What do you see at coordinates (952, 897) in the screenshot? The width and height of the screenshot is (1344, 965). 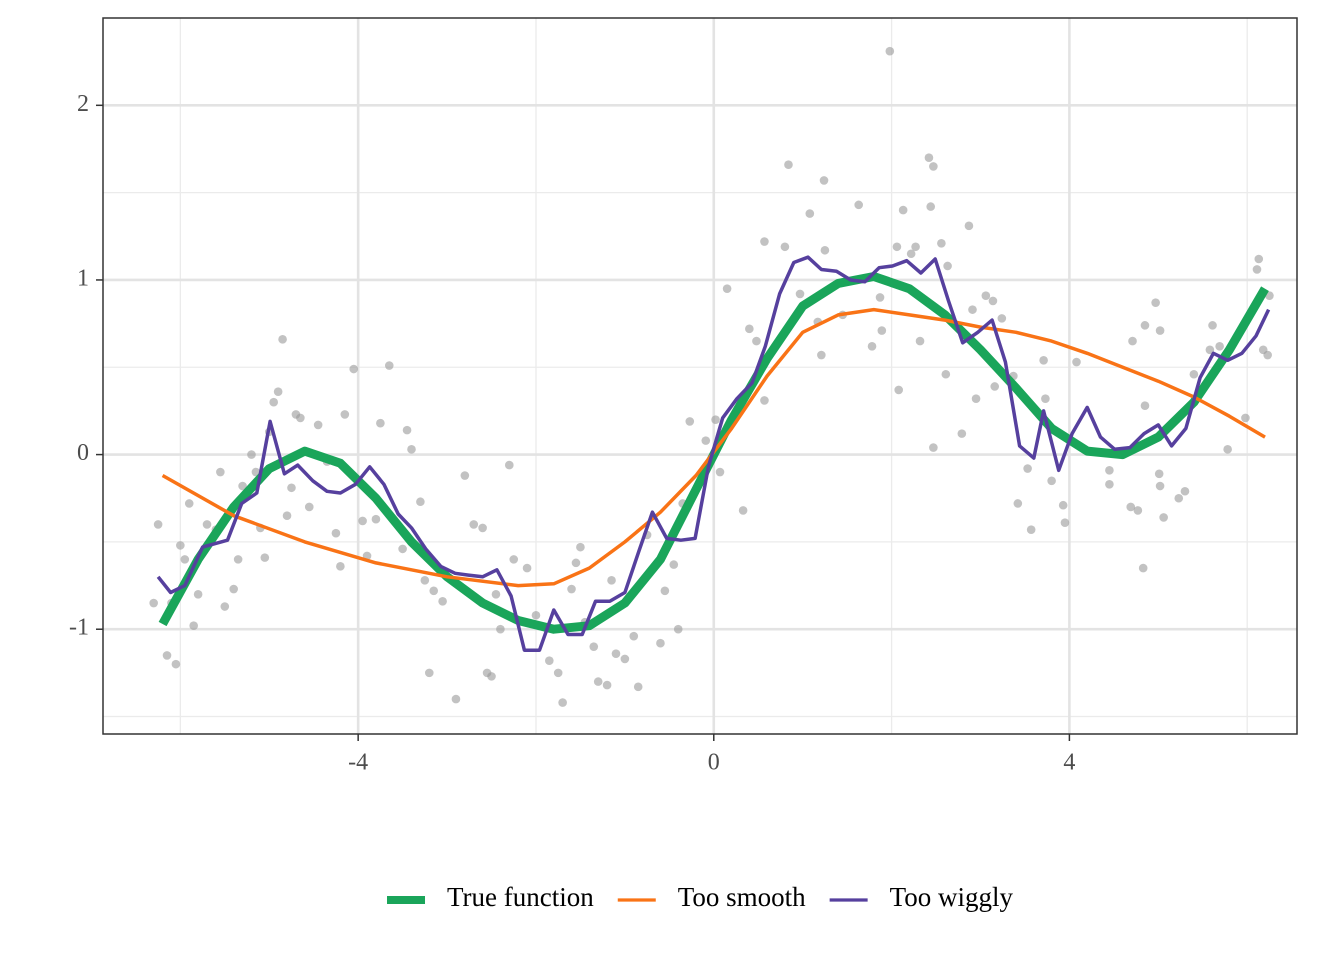 I see `legend-label: Too wiggly` at bounding box center [952, 897].